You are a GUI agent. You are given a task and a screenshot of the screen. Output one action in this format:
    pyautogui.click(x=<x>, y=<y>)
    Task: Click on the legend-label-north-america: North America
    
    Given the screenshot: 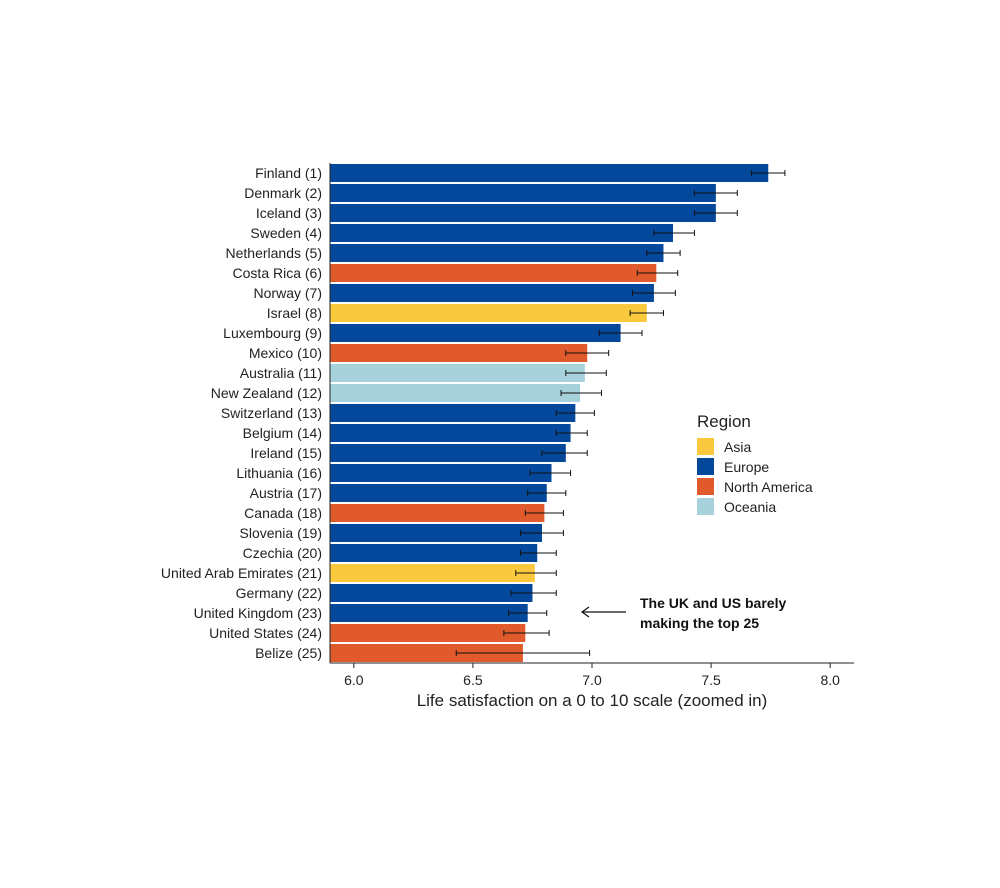 What is the action you would take?
    pyautogui.click(x=768, y=487)
    